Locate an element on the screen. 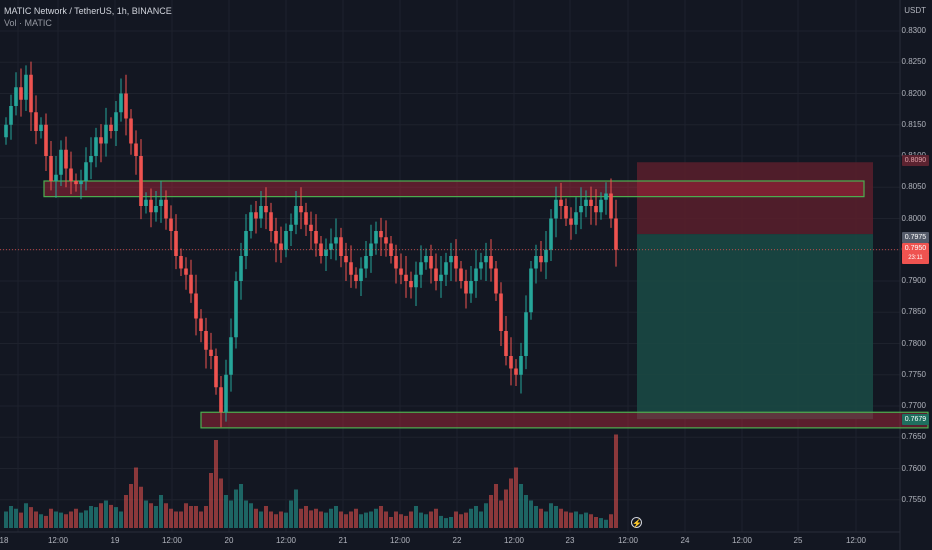 Image resolution: width=932 pixels, height=550 pixels. time-axis-label: 25 is located at coordinates (798, 540).